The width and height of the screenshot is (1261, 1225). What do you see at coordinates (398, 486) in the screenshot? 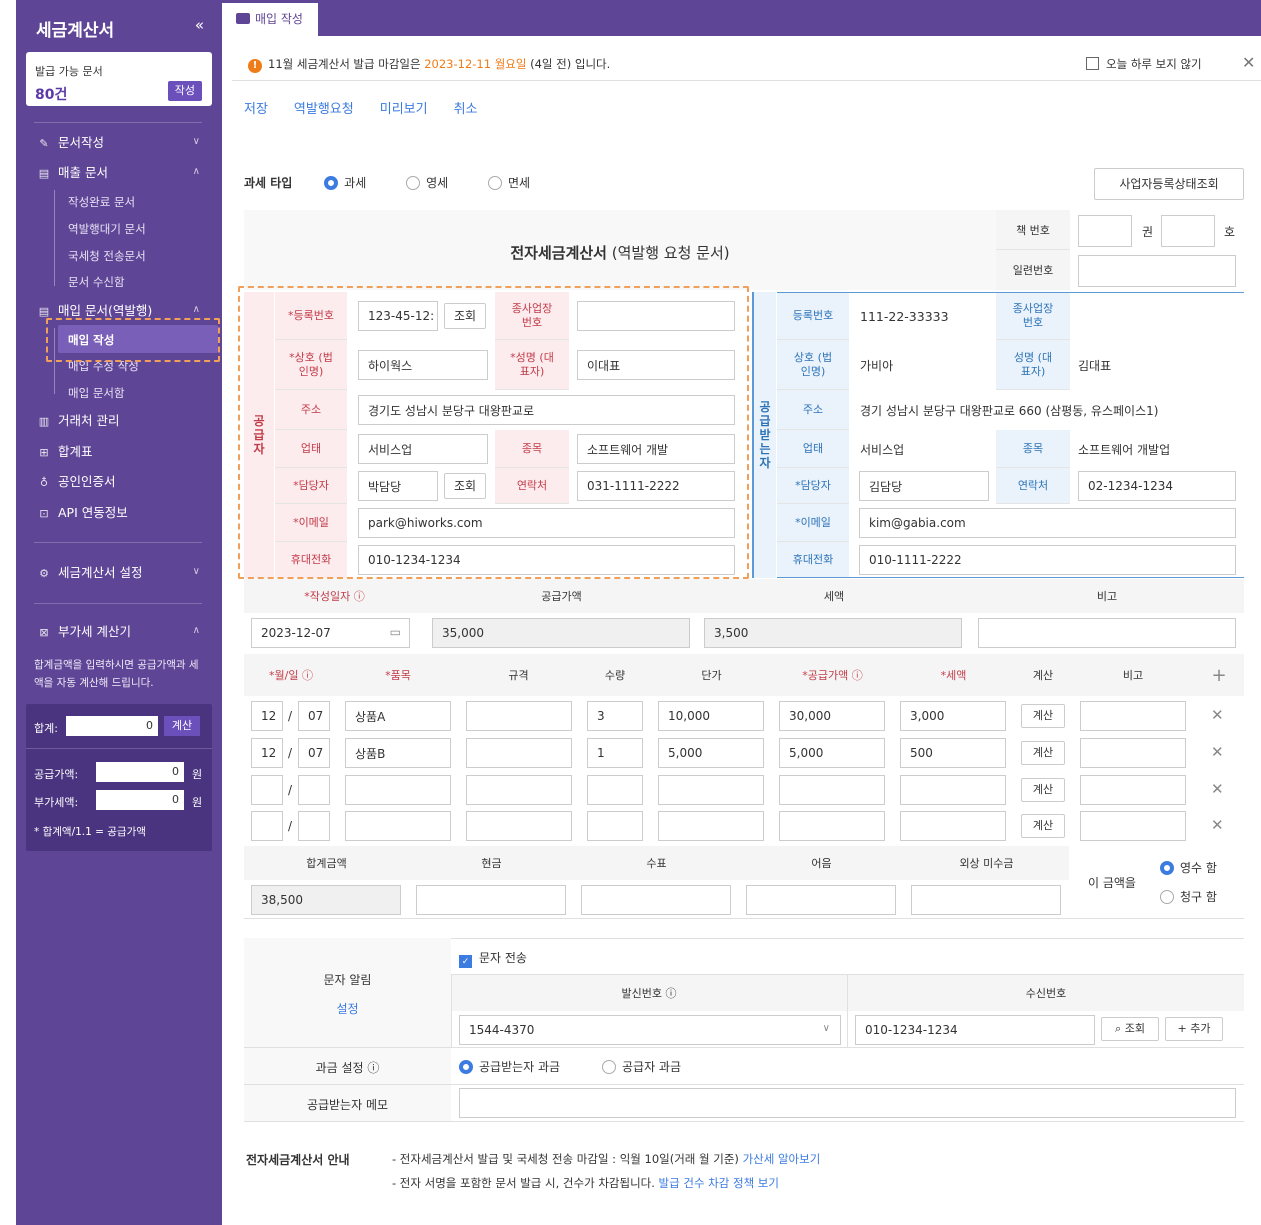
I see `supplier-mgr-input: 박담당` at bounding box center [398, 486].